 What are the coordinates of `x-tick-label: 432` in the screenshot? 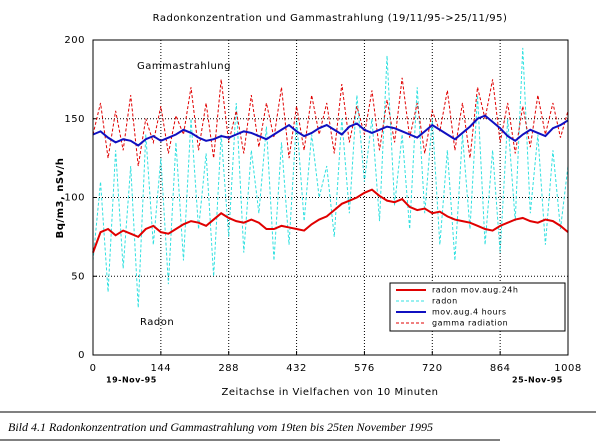 It's located at (296, 368).